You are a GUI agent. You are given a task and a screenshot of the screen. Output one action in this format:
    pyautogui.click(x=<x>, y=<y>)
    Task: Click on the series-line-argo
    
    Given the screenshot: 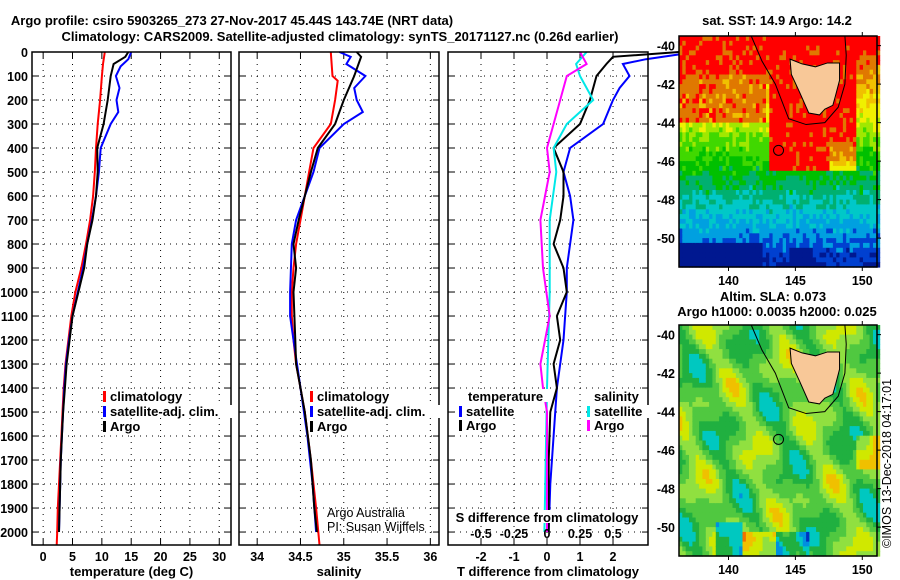 What is the action you would take?
    pyautogui.click(x=327, y=292)
    